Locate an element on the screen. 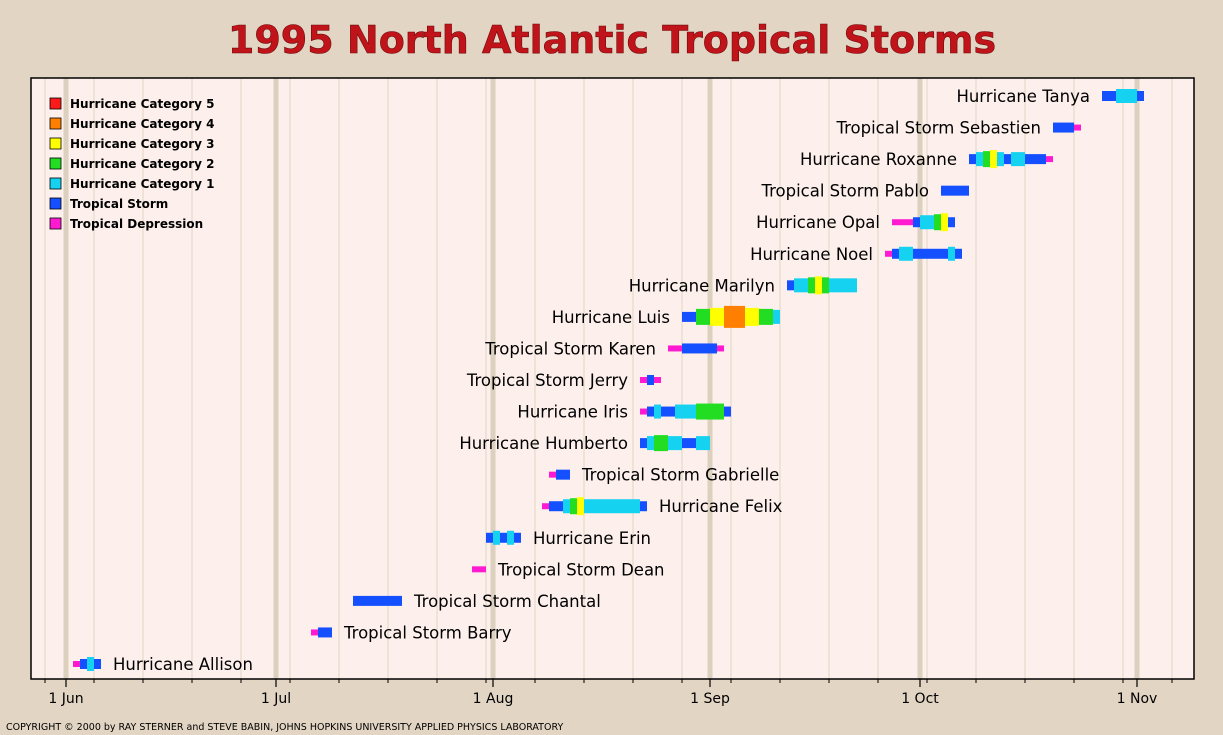  tick-label: 1 Nov is located at coordinates (1137, 699).